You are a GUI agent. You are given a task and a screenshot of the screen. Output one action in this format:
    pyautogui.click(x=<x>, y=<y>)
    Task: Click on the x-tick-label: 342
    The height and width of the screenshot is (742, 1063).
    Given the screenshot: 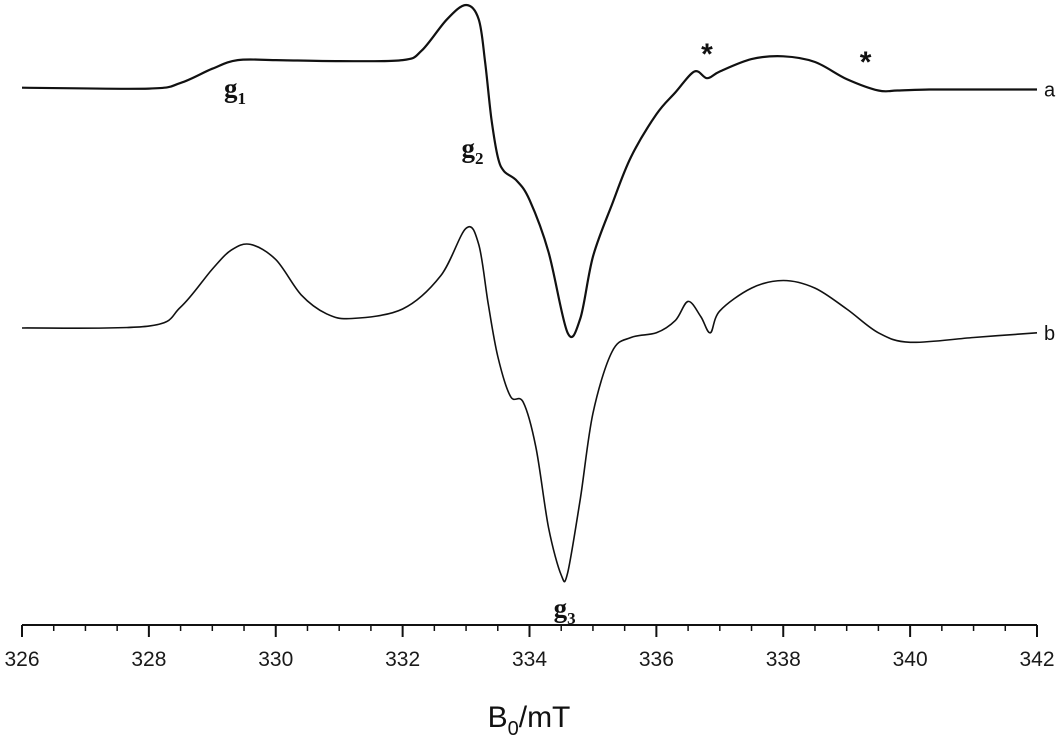 What is the action you would take?
    pyautogui.click(x=1036, y=659)
    